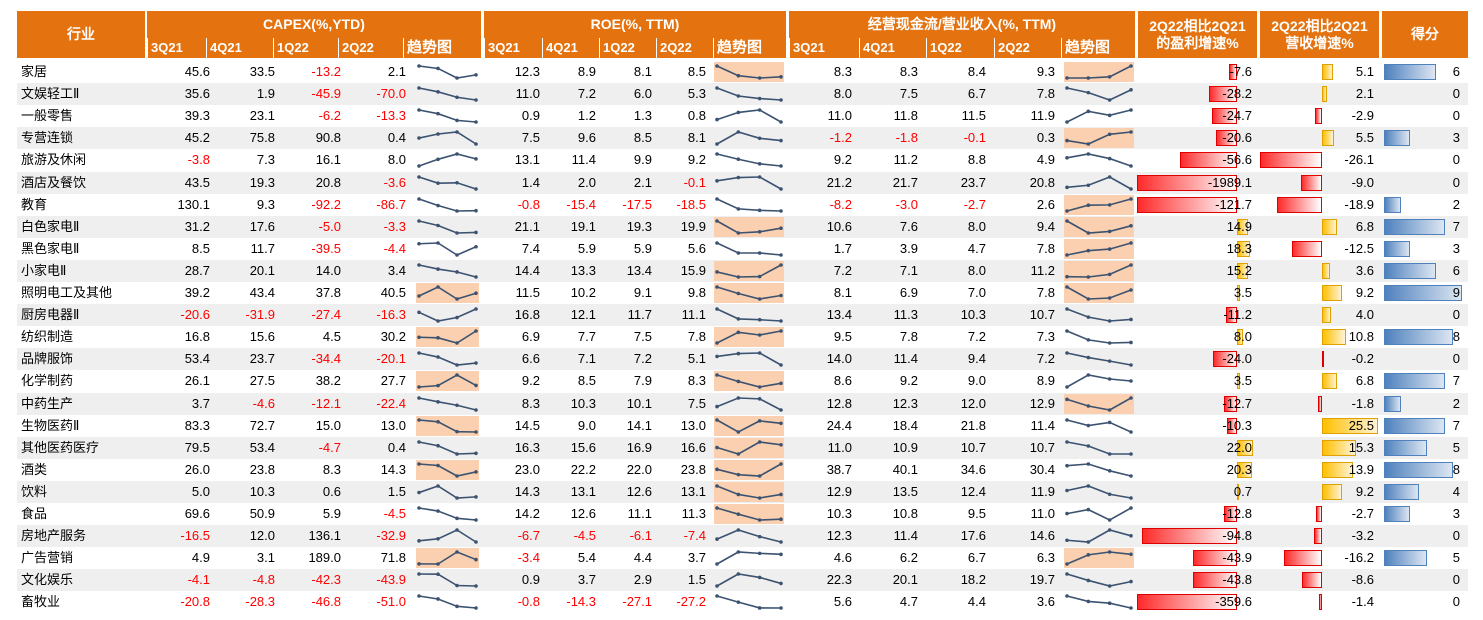  What do you see at coordinates (839, 580) in the screenshot?
I see `cf-value: 22.3` at bounding box center [839, 580].